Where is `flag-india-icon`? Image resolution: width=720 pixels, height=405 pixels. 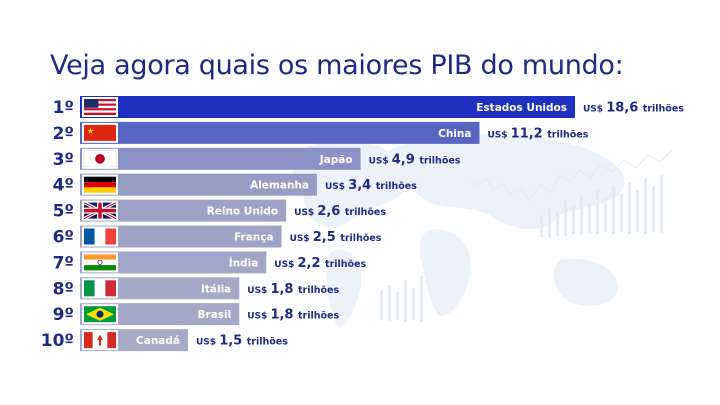 flag-india-icon is located at coordinates (100, 262).